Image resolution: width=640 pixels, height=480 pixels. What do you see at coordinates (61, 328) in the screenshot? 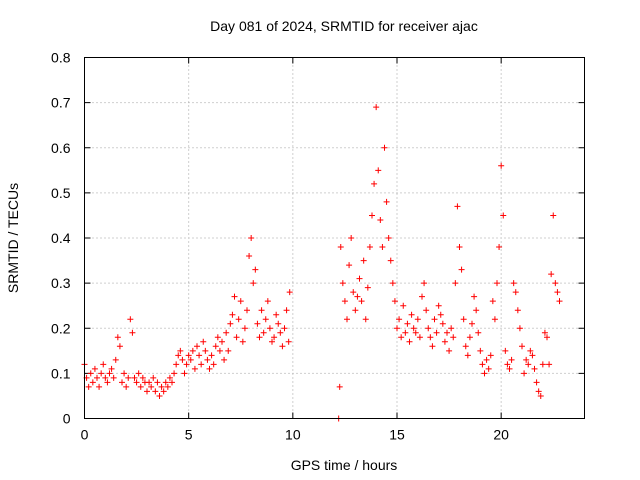
I see `y-tick-label: 0.2` at bounding box center [61, 328].